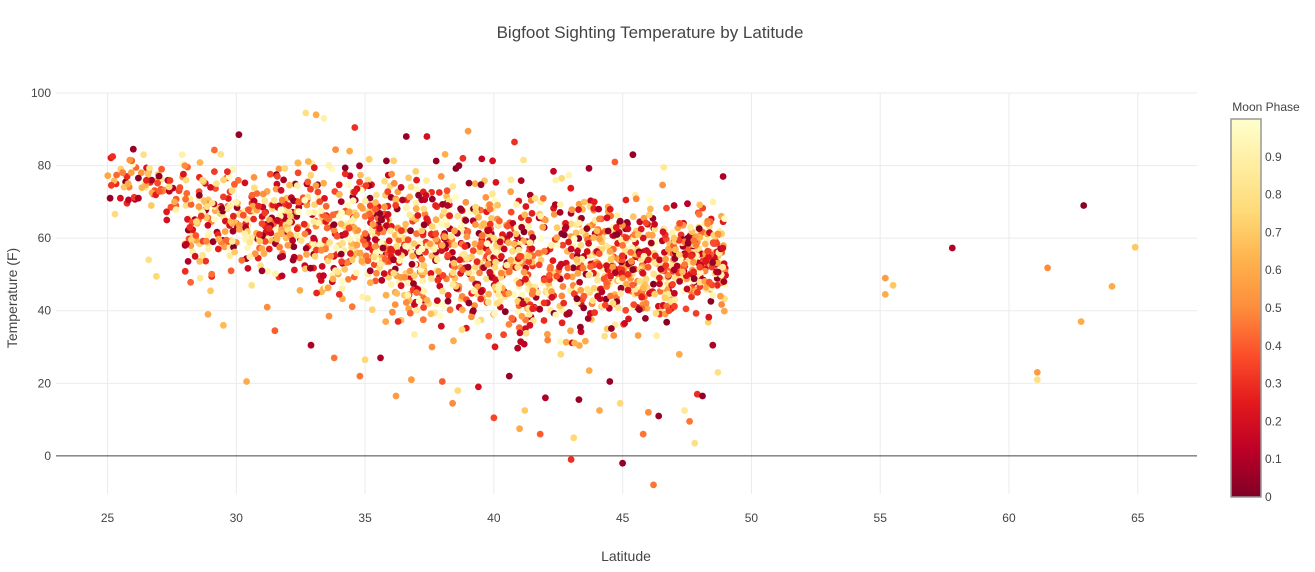  I want to click on x-tick-label: 45, so click(623, 518).